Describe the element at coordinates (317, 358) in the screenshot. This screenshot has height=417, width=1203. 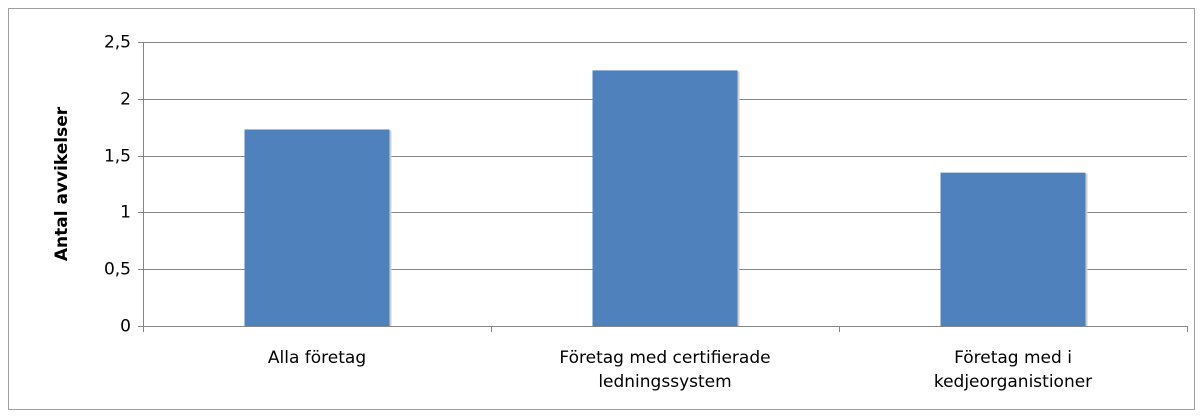
I see `x-tick-label: Alla företag` at that location.